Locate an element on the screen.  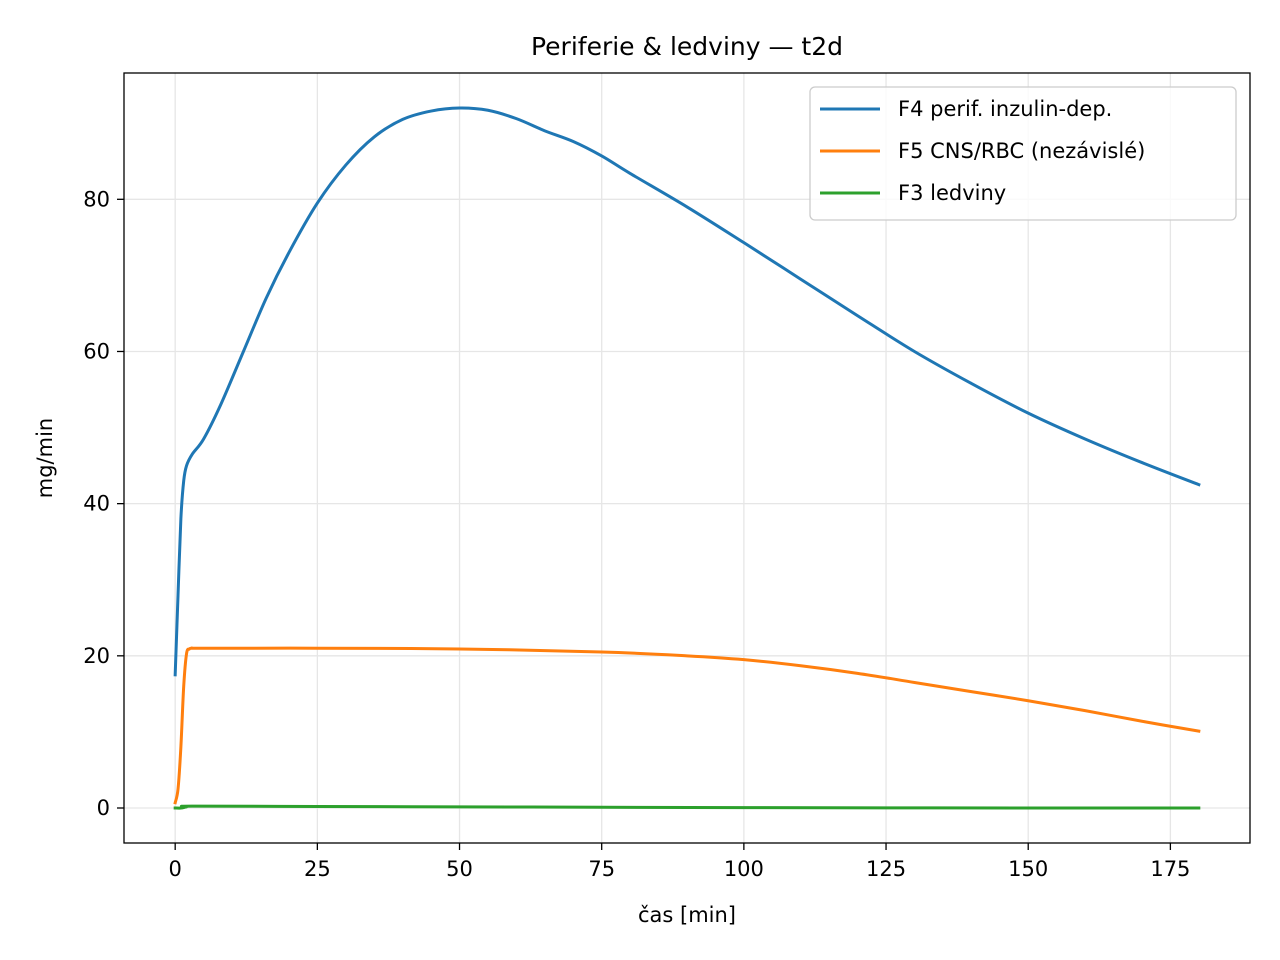
chart-title: Periferie & ledviny — t2d is located at coordinates (687, 46).